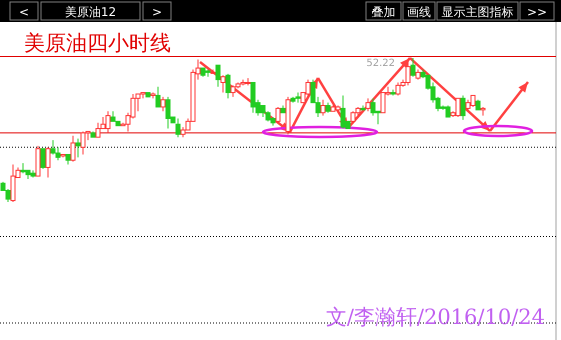 The height and width of the screenshot is (340, 561). I want to click on chart-title: 美原油四小时线, so click(97, 43).